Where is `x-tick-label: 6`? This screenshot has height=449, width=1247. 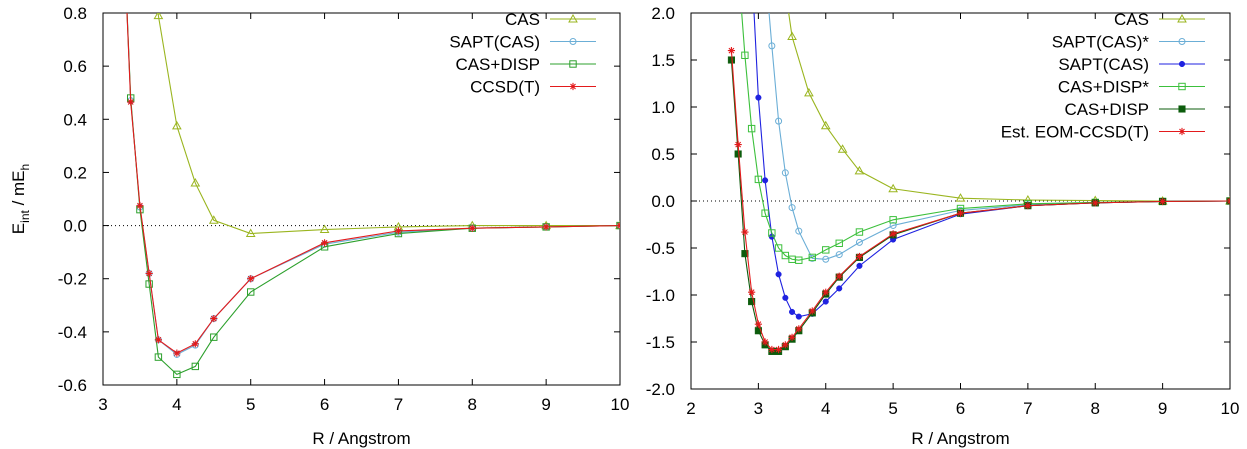
x-tick-label: 6 is located at coordinates (960, 408).